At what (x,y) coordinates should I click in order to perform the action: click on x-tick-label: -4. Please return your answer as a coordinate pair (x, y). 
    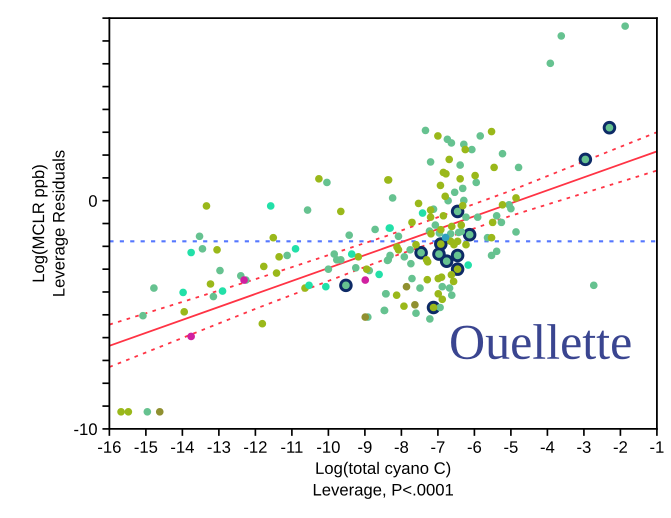
    Looking at the image, I should click on (547, 447).